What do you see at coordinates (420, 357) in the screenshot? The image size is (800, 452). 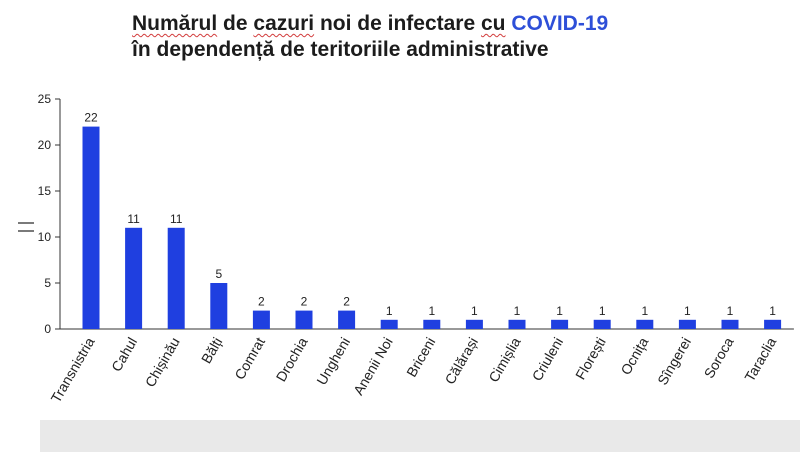 I see `category-label: Briceni` at bounding box center [420, 357].